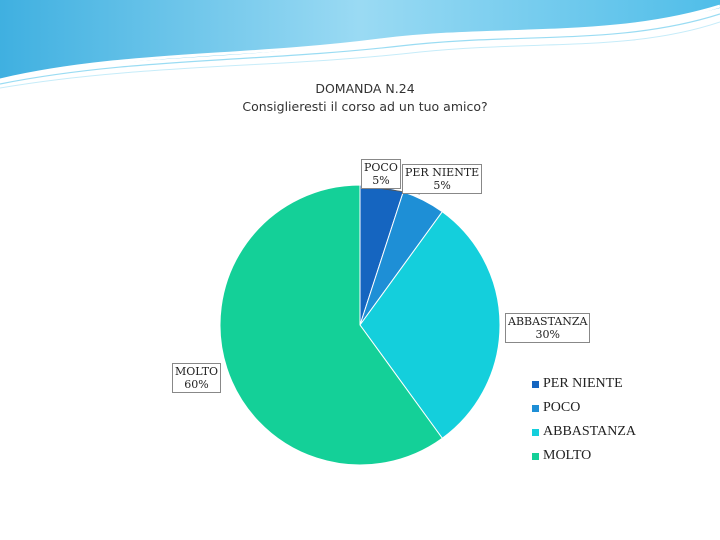 This screenshot has width=720, height=540. I want to click on legend-item-per-niente: PER NIENTE, so click(584, 384).